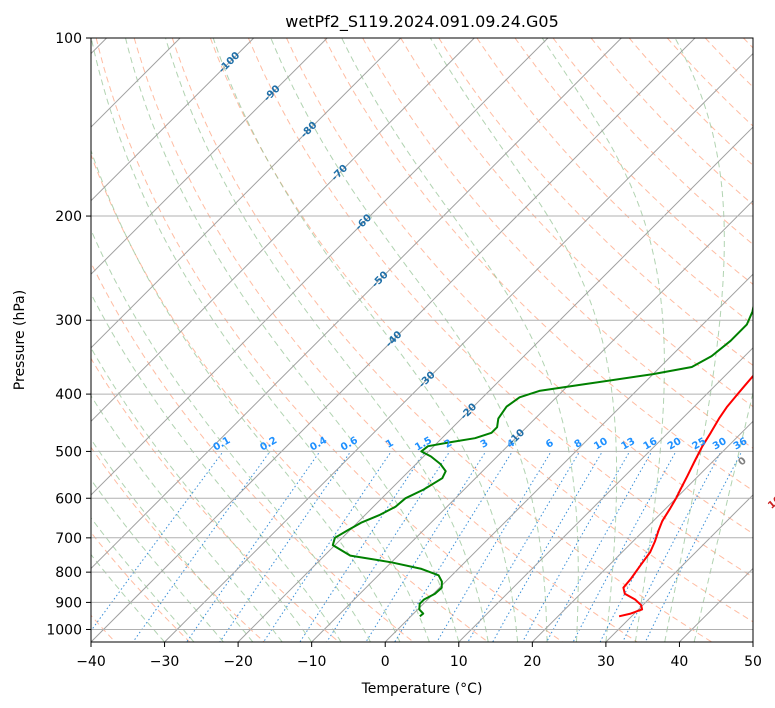 The height and width of the screenshot is (708, 775). Describe the element at coordinates (419, 656) in the screenshot. I see `x-axis-ticks: −40 −30 −20 −10 0 10 20 30 40 50` at that location.